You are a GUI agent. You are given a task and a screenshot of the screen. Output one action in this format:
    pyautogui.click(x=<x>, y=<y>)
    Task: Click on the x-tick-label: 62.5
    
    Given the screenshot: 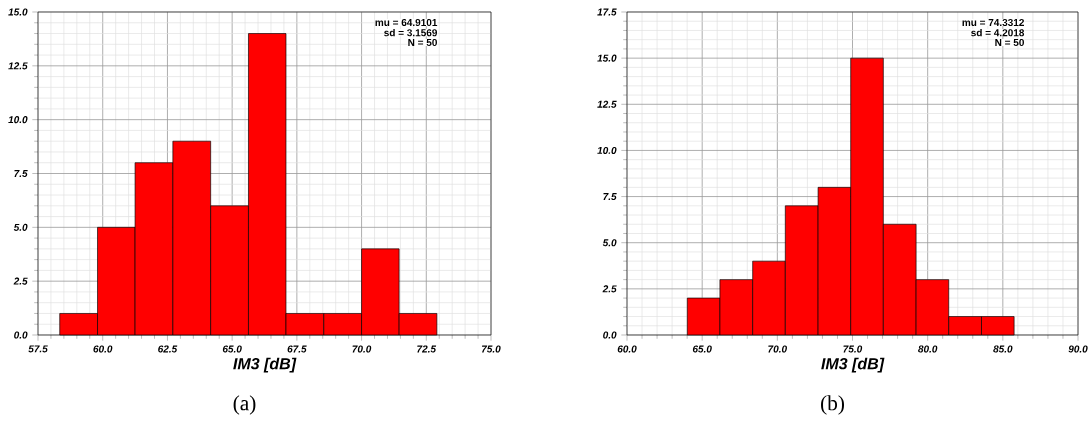 What is the action you would take?
    pyautogui.click(x=168, y=349)
    